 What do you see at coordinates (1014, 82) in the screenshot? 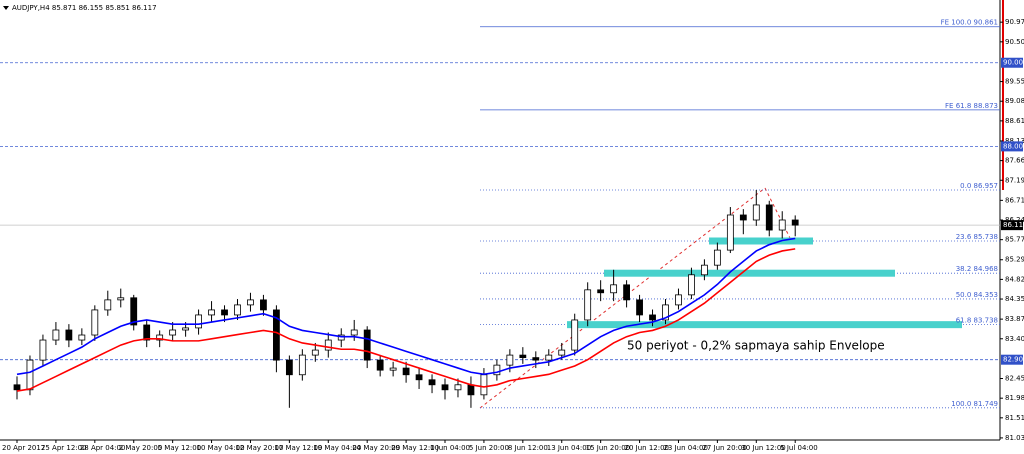
I see `y-tick-label: 89.550` at bounding box center [1014, 82].